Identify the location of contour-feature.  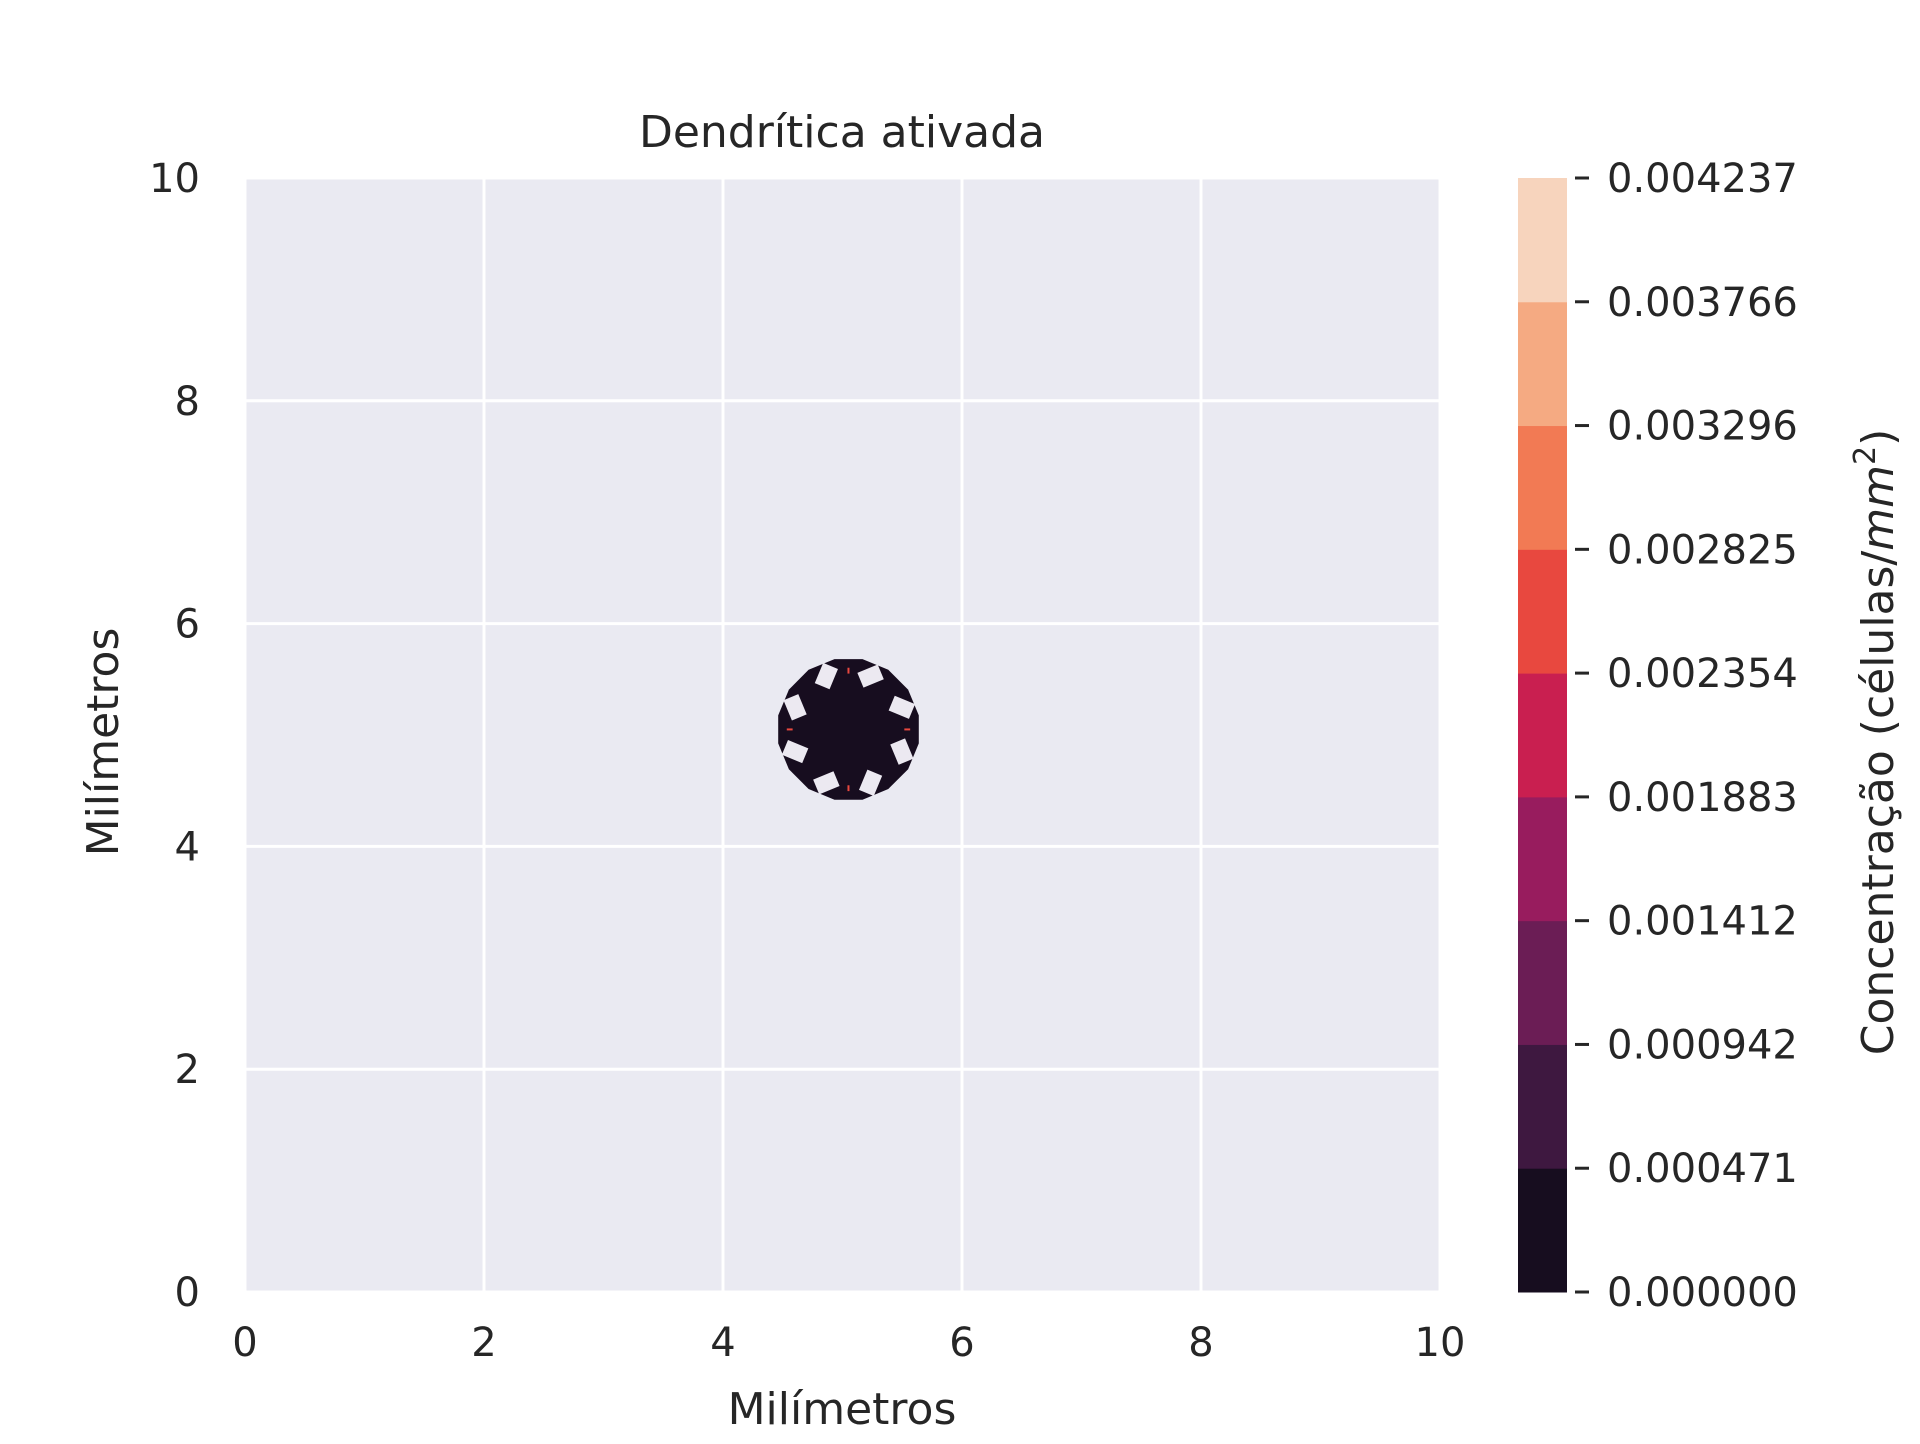
(848, 729).